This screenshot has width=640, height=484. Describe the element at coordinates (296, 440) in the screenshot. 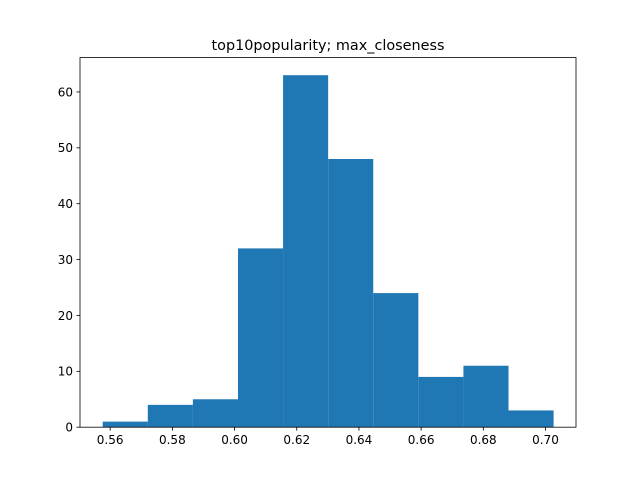

I see `x-tick-label: 0.62` at that location.